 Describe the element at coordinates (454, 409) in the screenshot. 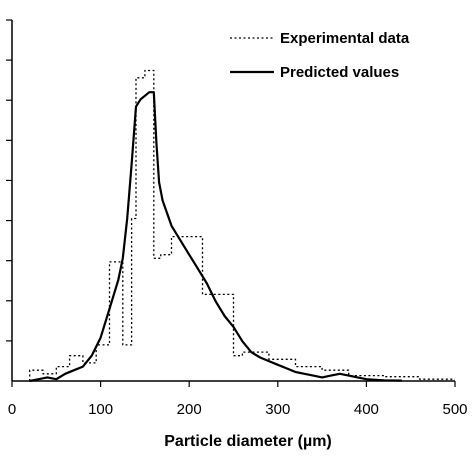

I see `x-tick-label: 500` at that location.